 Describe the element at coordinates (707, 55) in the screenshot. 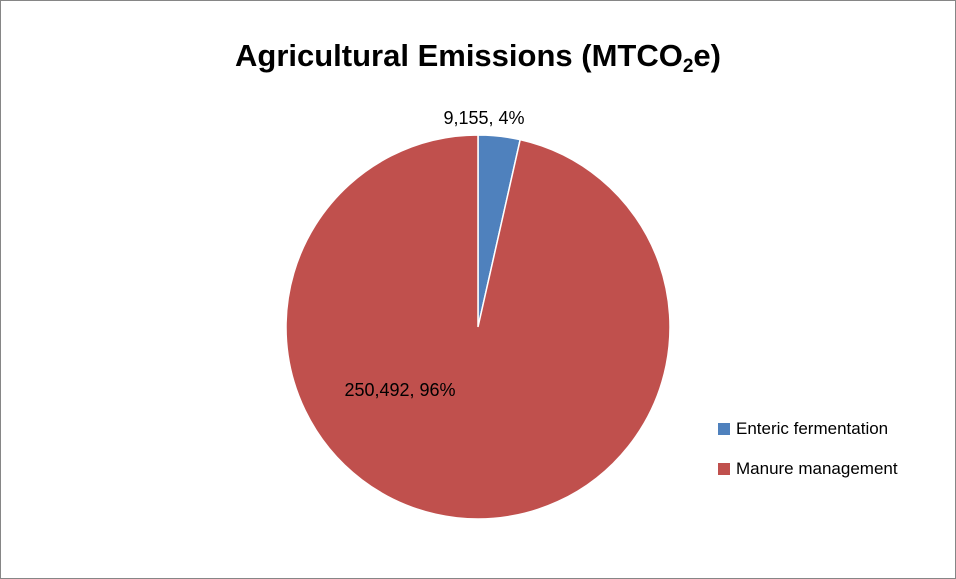

I see `chart-title-end: e)` at that location.